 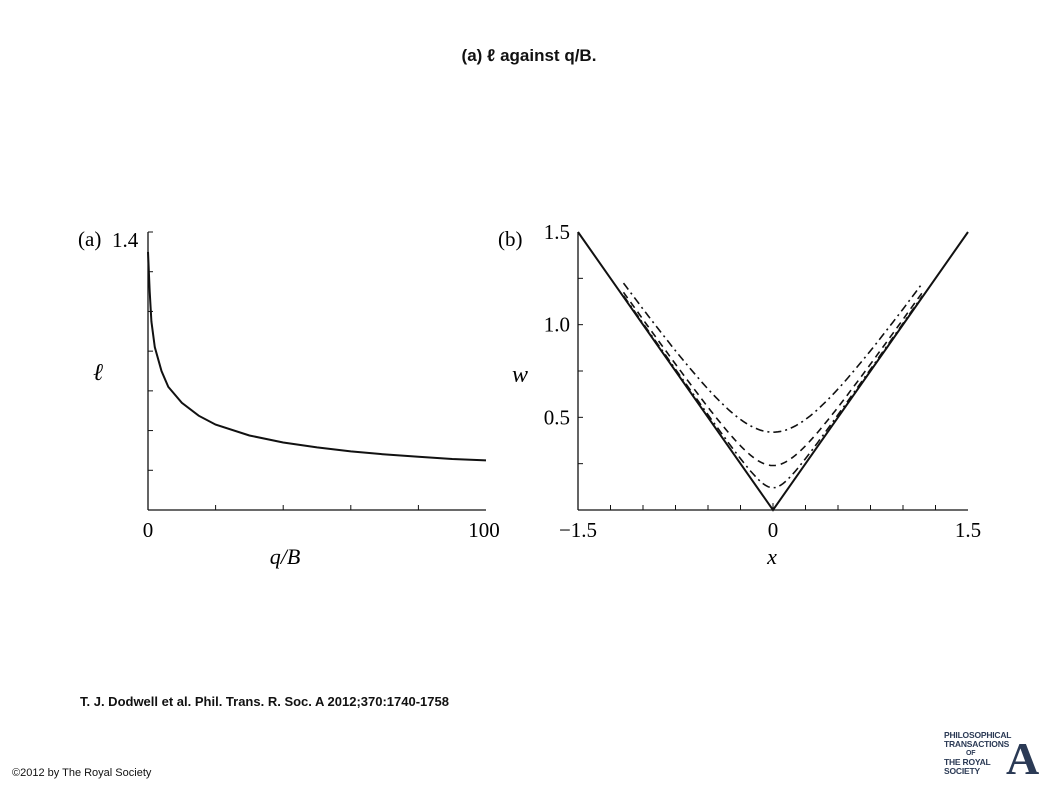 I want to click on logo-line-4: THE ROYAL, so click(x=967, y=762).